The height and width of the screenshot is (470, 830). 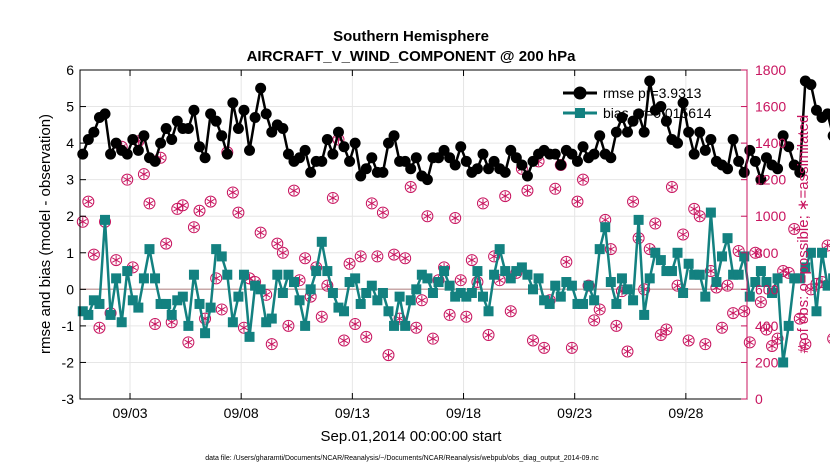 I want to click on legend-rmse-label: rmse pr=3.9313, so click(x=652, y=93).